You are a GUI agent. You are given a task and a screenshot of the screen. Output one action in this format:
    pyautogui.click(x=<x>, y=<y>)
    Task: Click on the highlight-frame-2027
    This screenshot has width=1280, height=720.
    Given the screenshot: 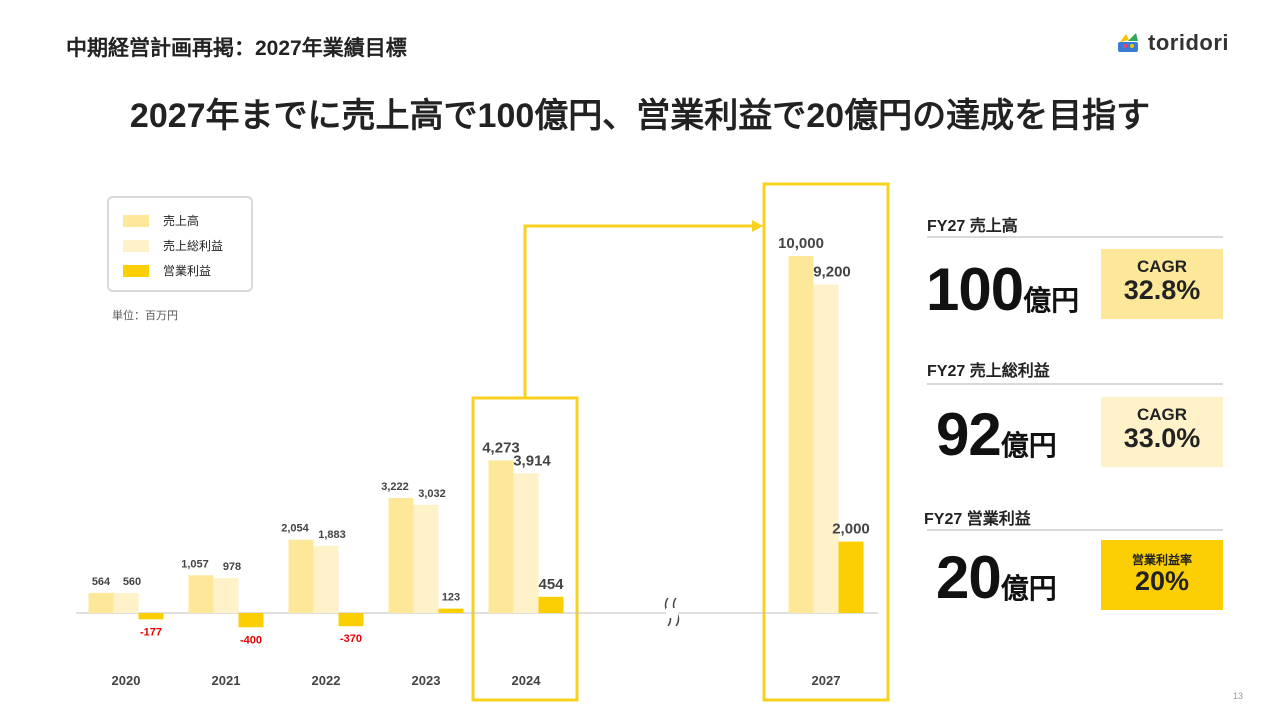 What is the action you would take?
    pyautogui.click(x=826, y=442)
    